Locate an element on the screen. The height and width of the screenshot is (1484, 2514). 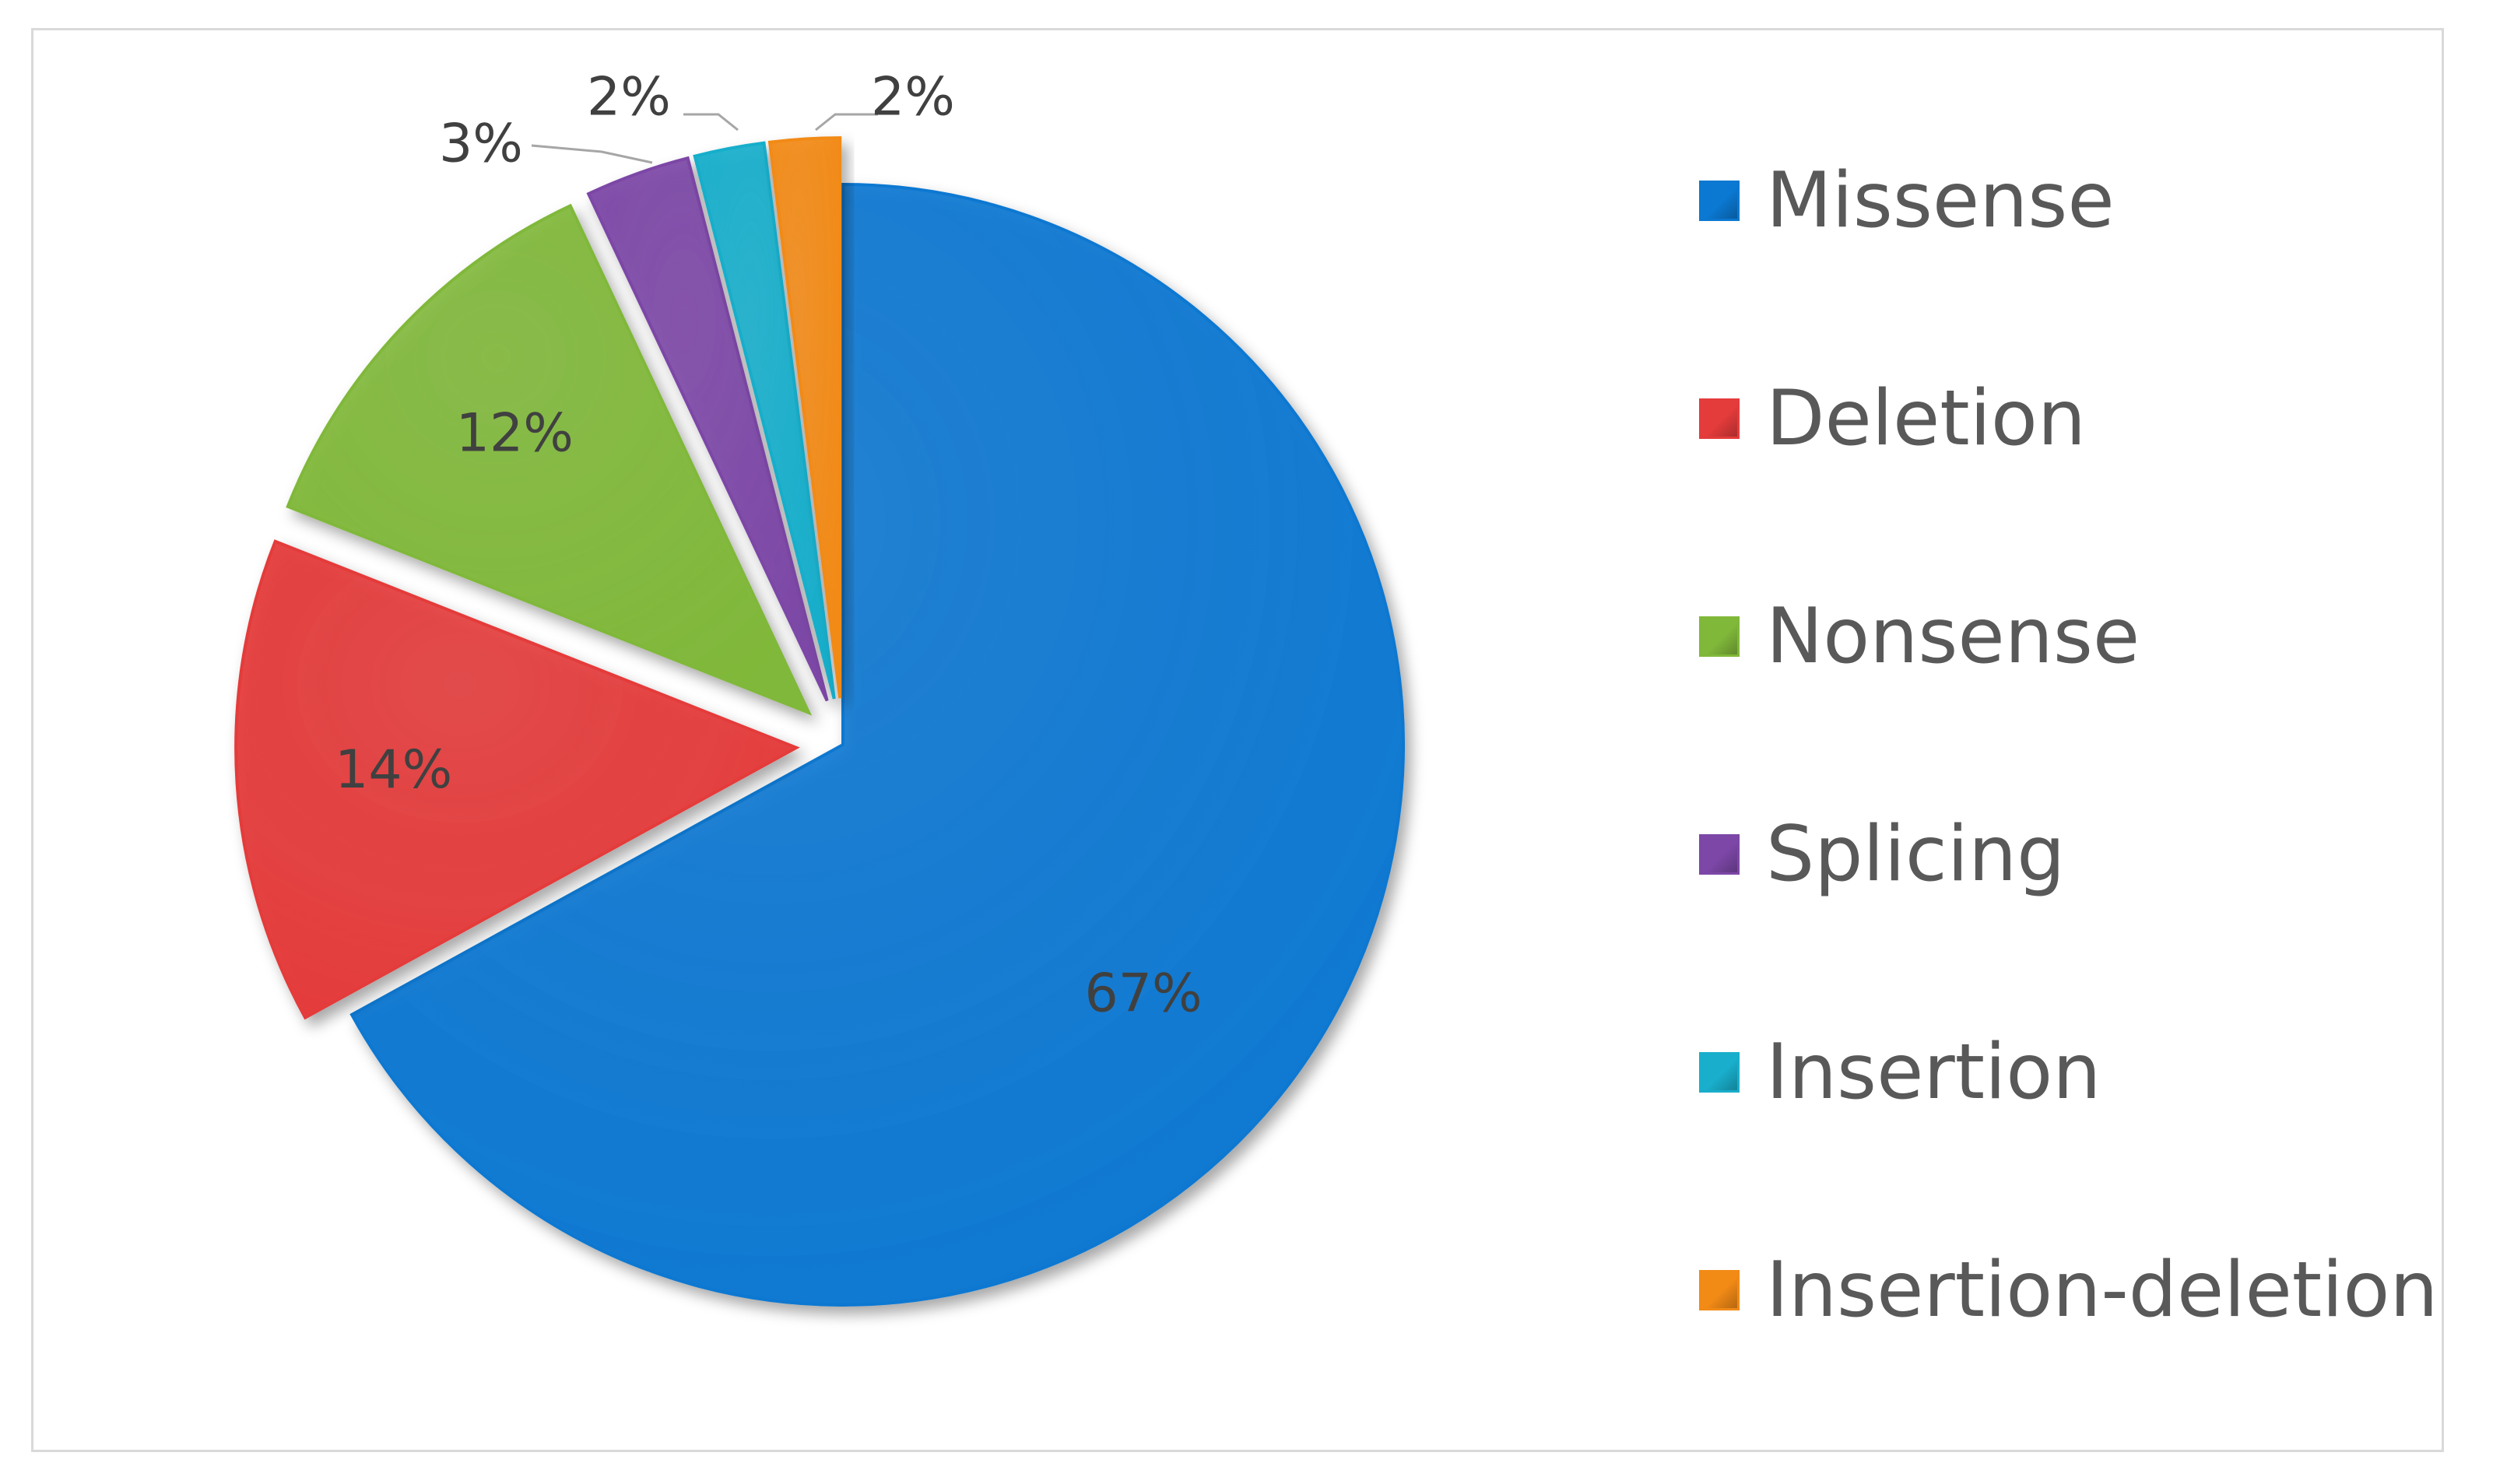
legend-item-deletion: Deletion is located at coordinates (1892, 419).